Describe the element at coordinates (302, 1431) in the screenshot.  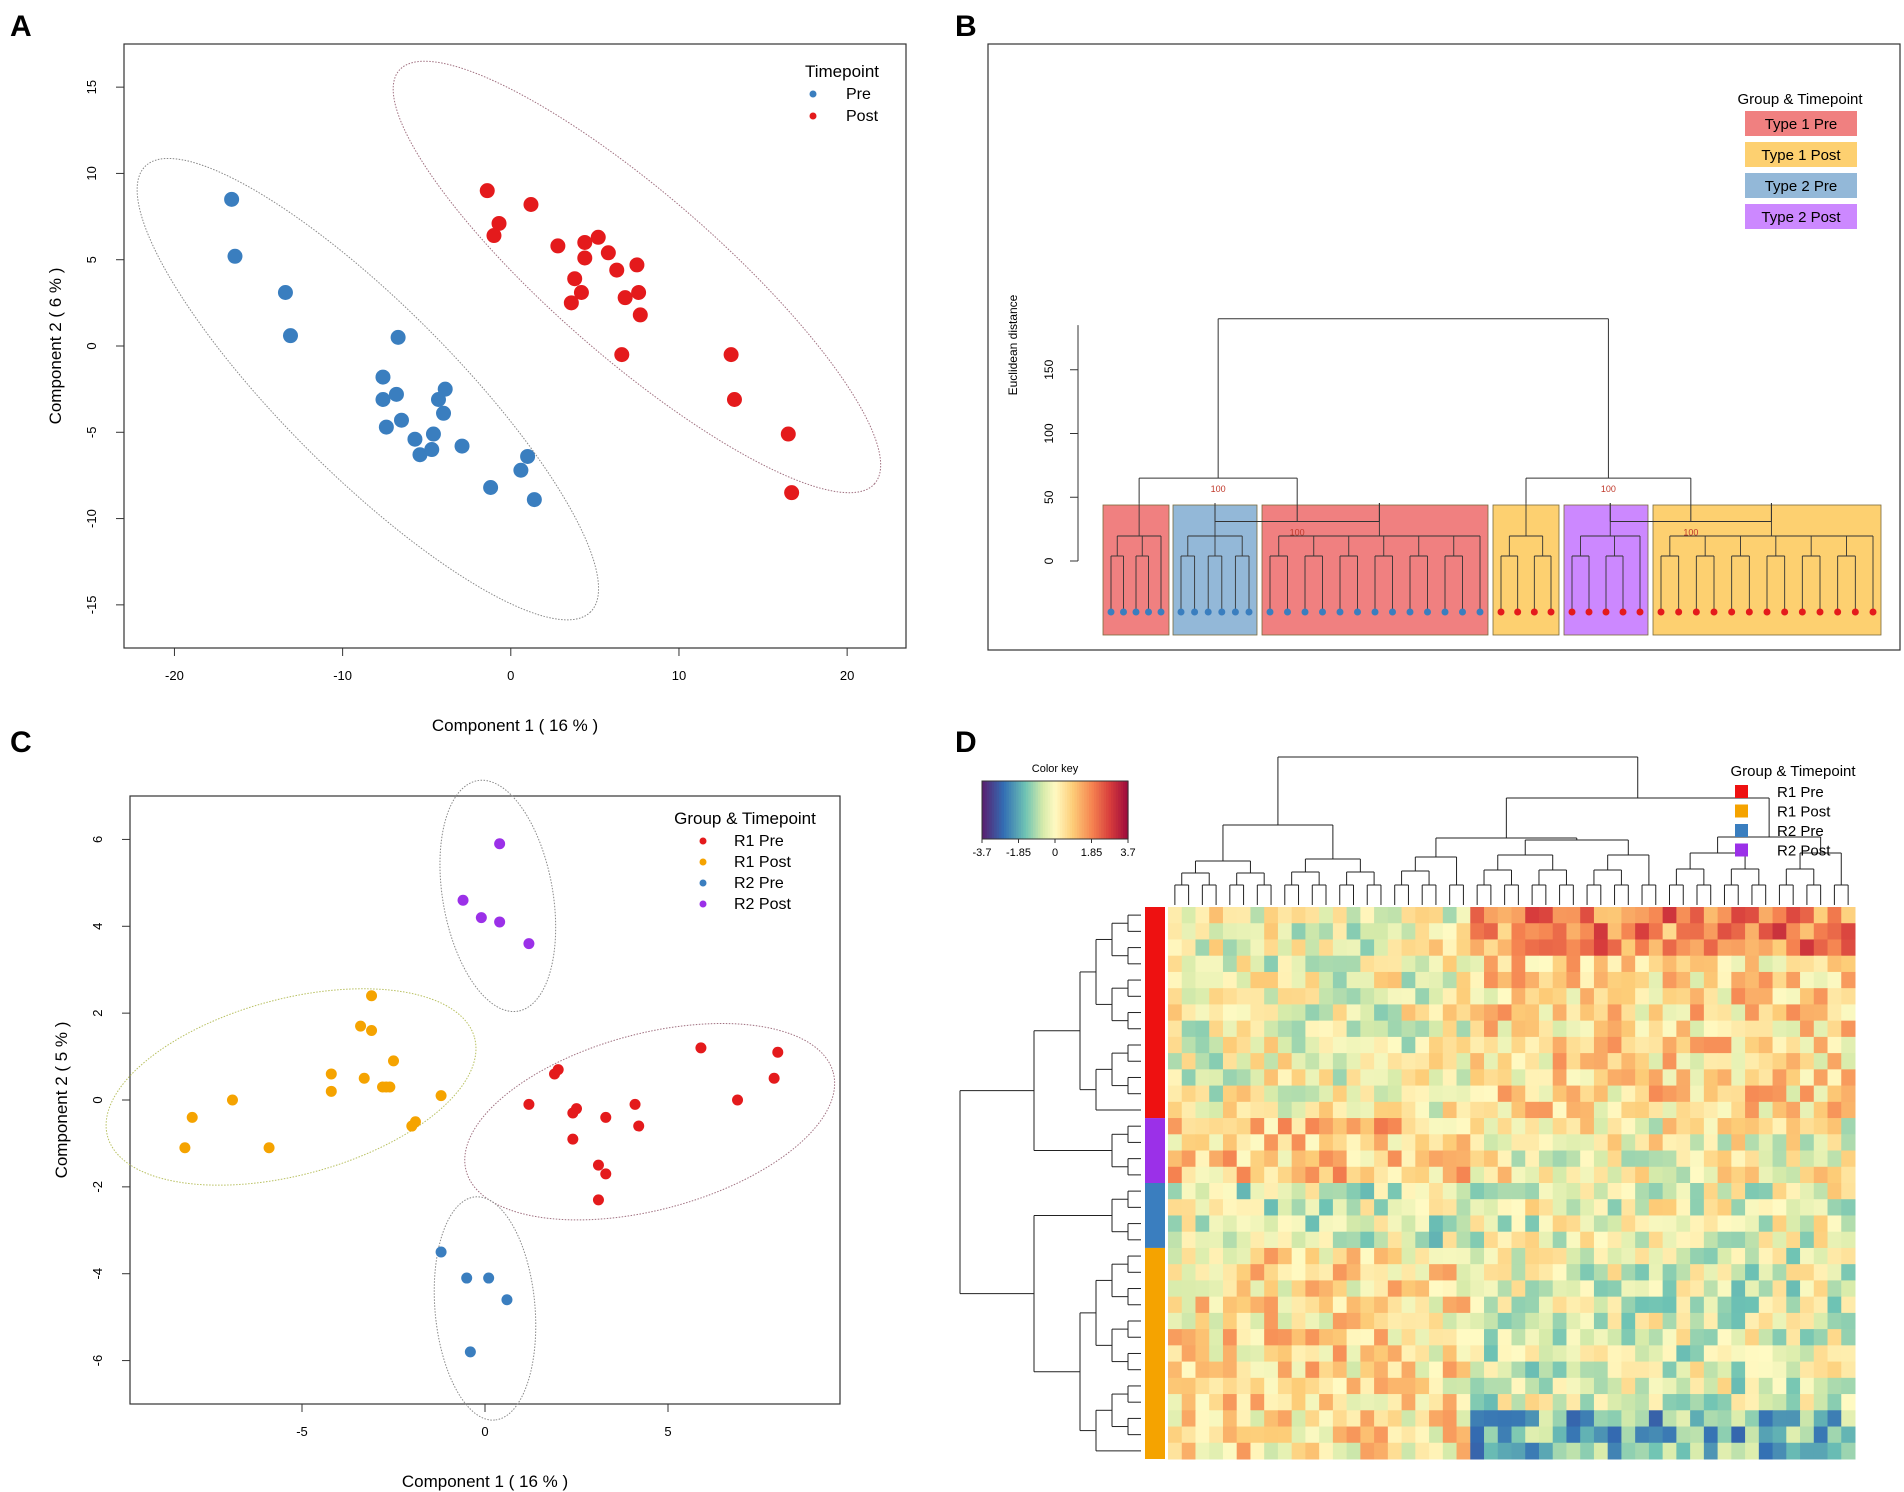
I see `x-tick-label: -5` at that location.